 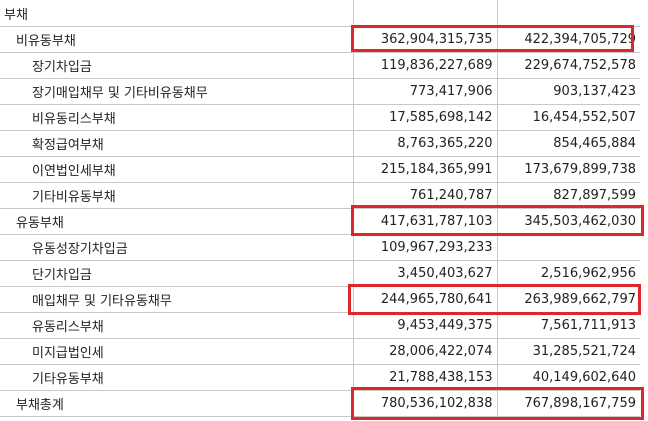 What do you see at coordinates (177, 351) in the screenshot?
I see `row-label: 미지급법인세` at bounding box center [177, 351].